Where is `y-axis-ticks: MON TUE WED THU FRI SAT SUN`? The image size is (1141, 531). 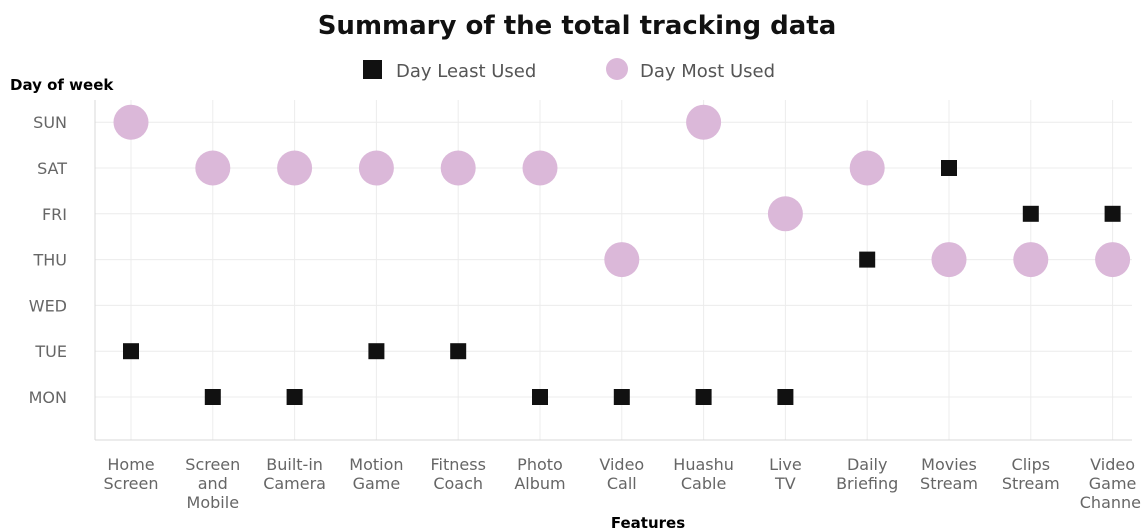
y-axis-ticks: MON TUE WED THU FRI SAT SUN is located at coordinates (48, 260).